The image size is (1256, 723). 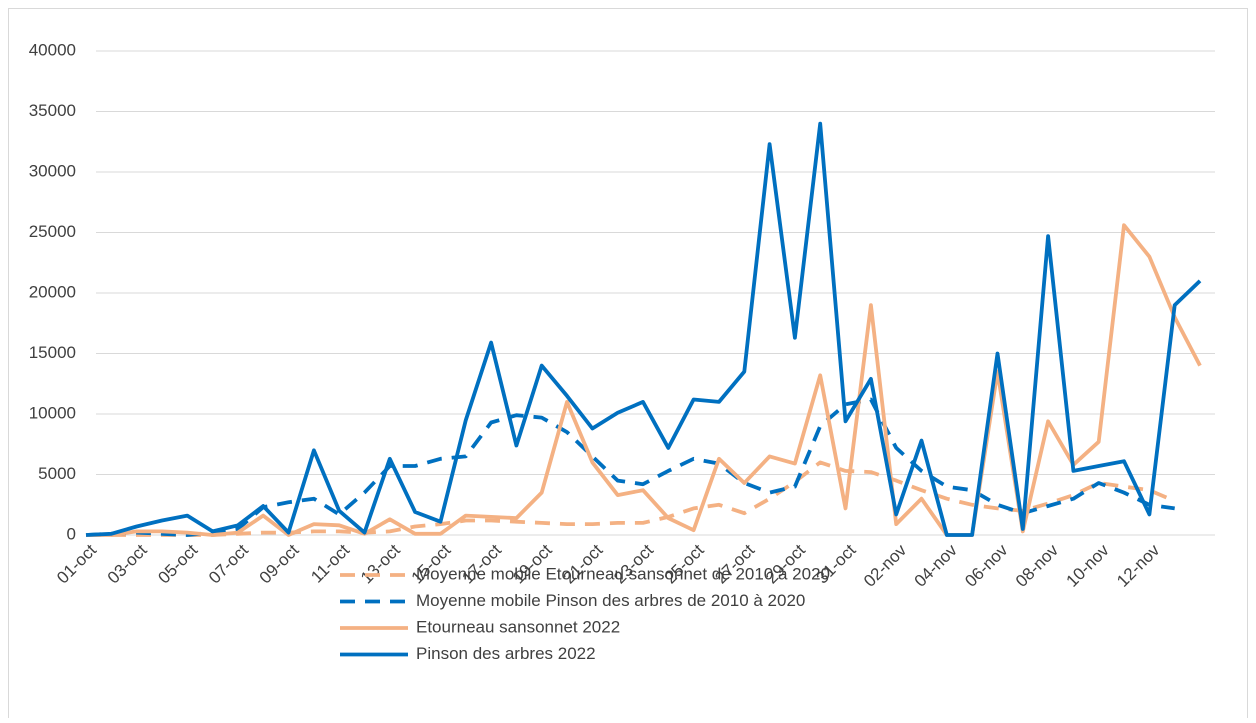 I want to click on y-tick-label: 40000, so click(x=52, y=49).